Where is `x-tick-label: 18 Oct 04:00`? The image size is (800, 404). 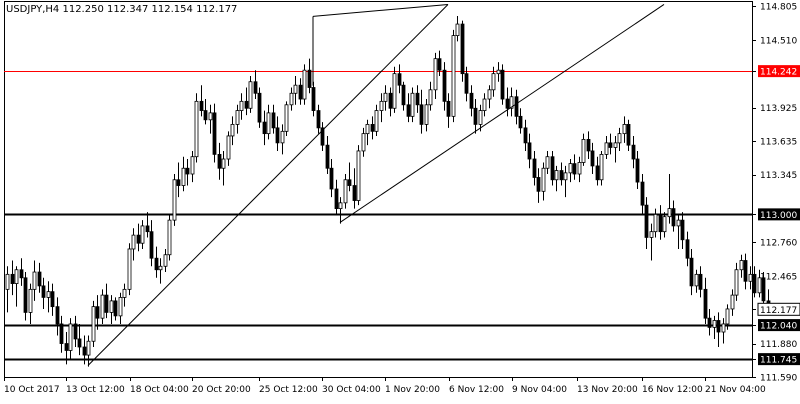
x-tick-label: 18 Oct 04:00 is located at coordinates (159, 390).